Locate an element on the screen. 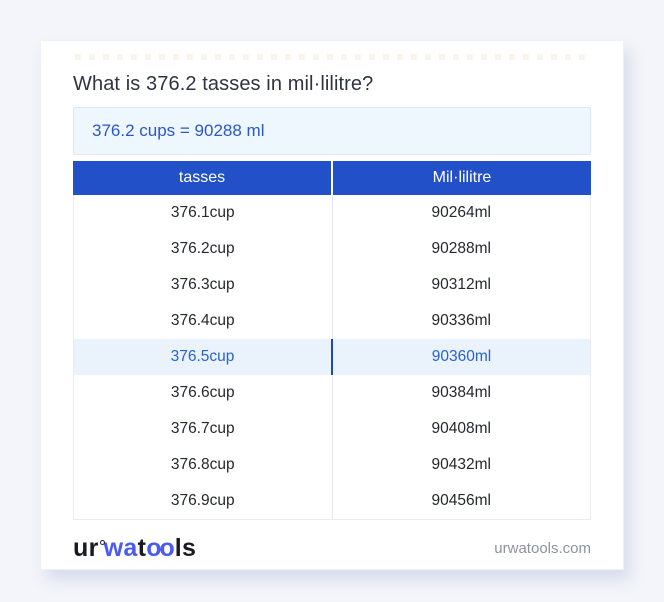 The width and height of the screenshot is (664, 602). cell-cup-value: 376.8cup is located at coordinates (203, 465).